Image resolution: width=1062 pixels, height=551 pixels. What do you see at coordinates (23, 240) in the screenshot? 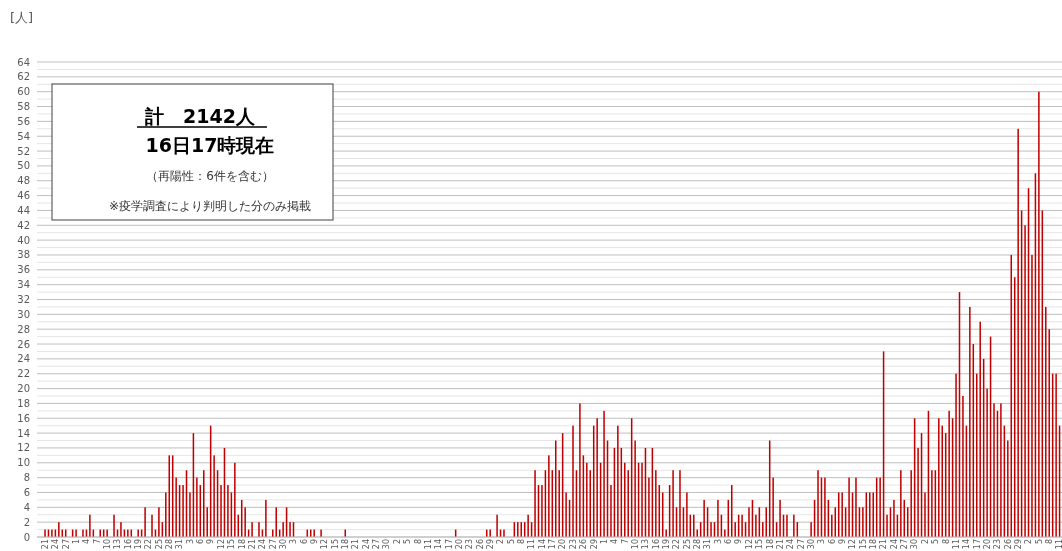
I see `y-tick-label: 40` at bounding box center [23, 240].